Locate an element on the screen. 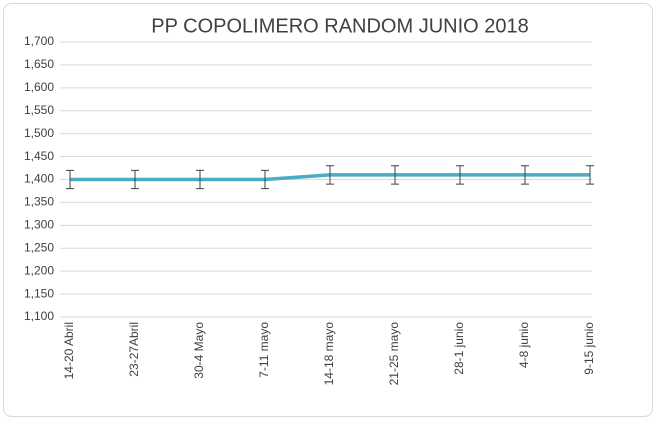  y-tick-label: 1,700 is located at coordinates (39, 41).